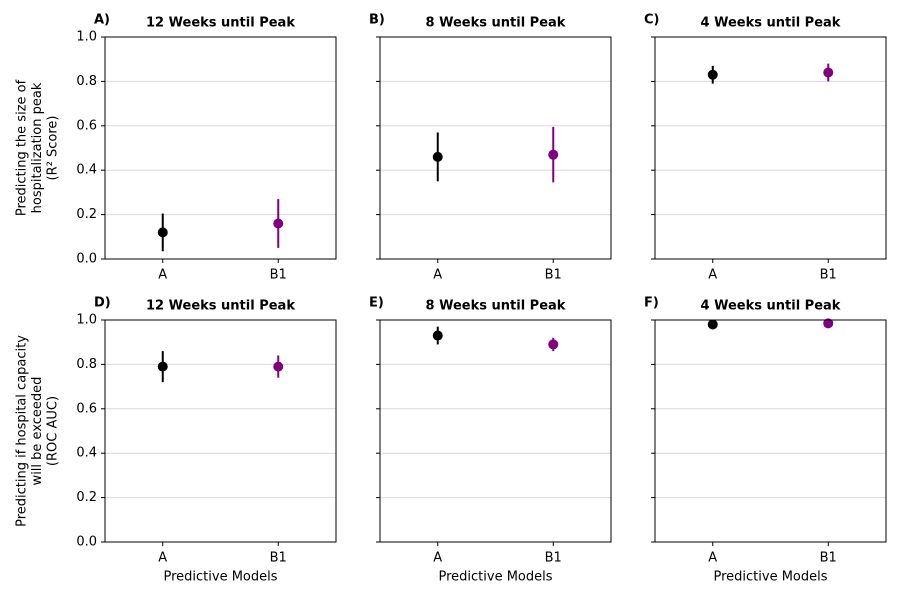 The height and width of the screenshot is (600, 900). What do you see at coordinates (102, 20) in the screenshot?
I see `panel-label: A)` at bounding box center [102, 20].